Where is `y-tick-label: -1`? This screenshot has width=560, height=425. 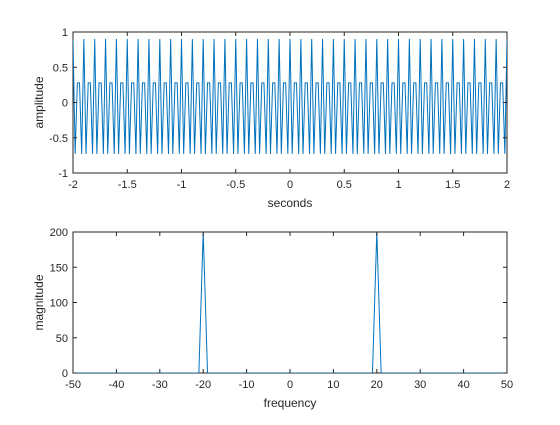
y-tick-label: -1 is located at coordinates (63, 174).